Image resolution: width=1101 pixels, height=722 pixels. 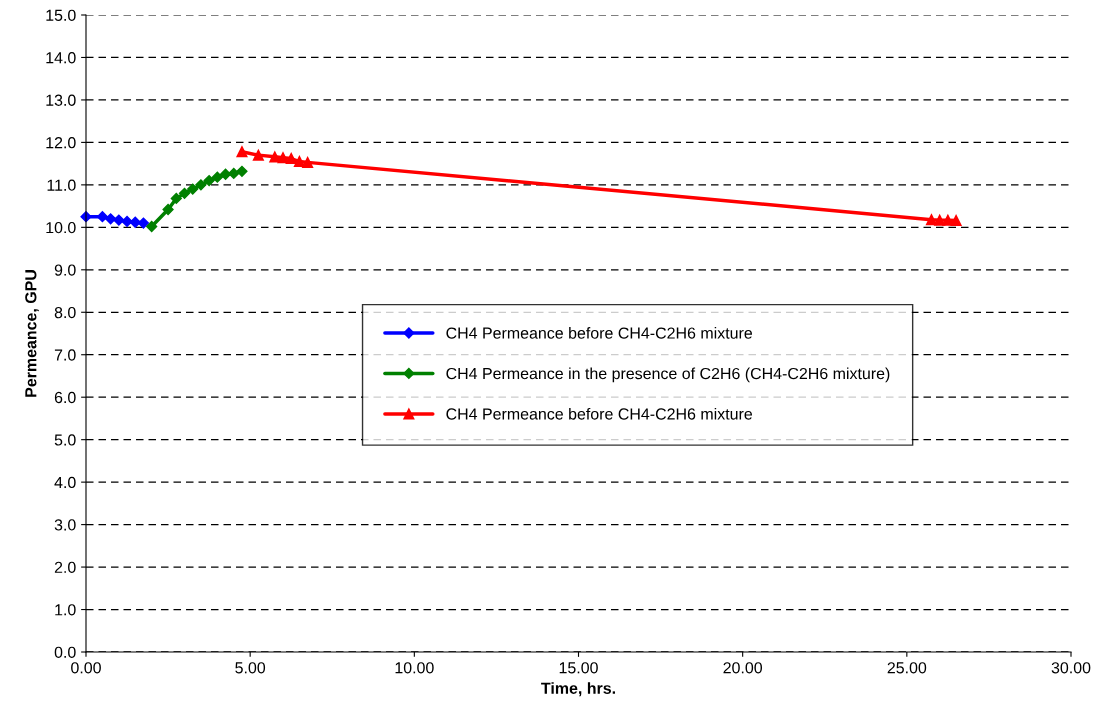 What do you see at coordinates (61, 15) in the screenshot?
I see `y-tick-label: 15.0` at bounding box center [61, 15].